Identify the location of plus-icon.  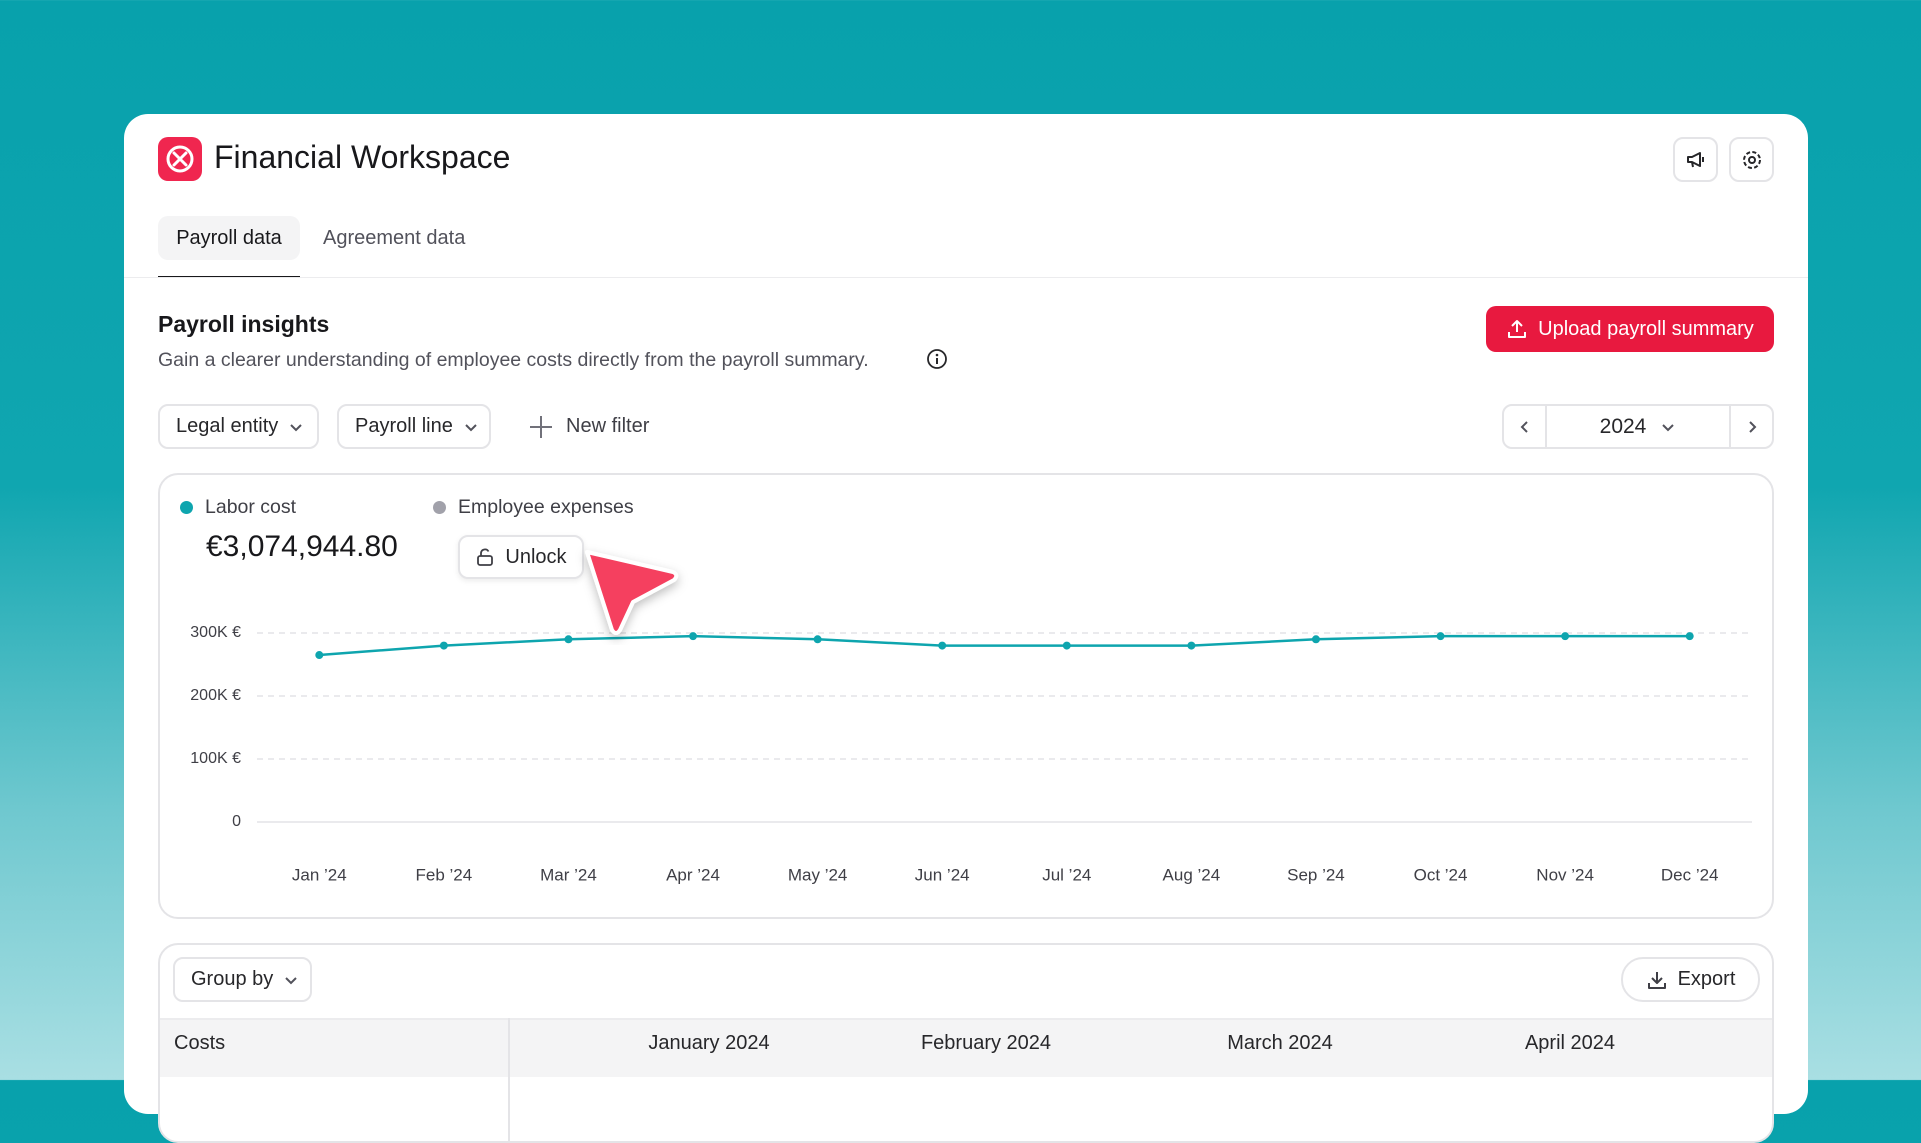
(541, 426).